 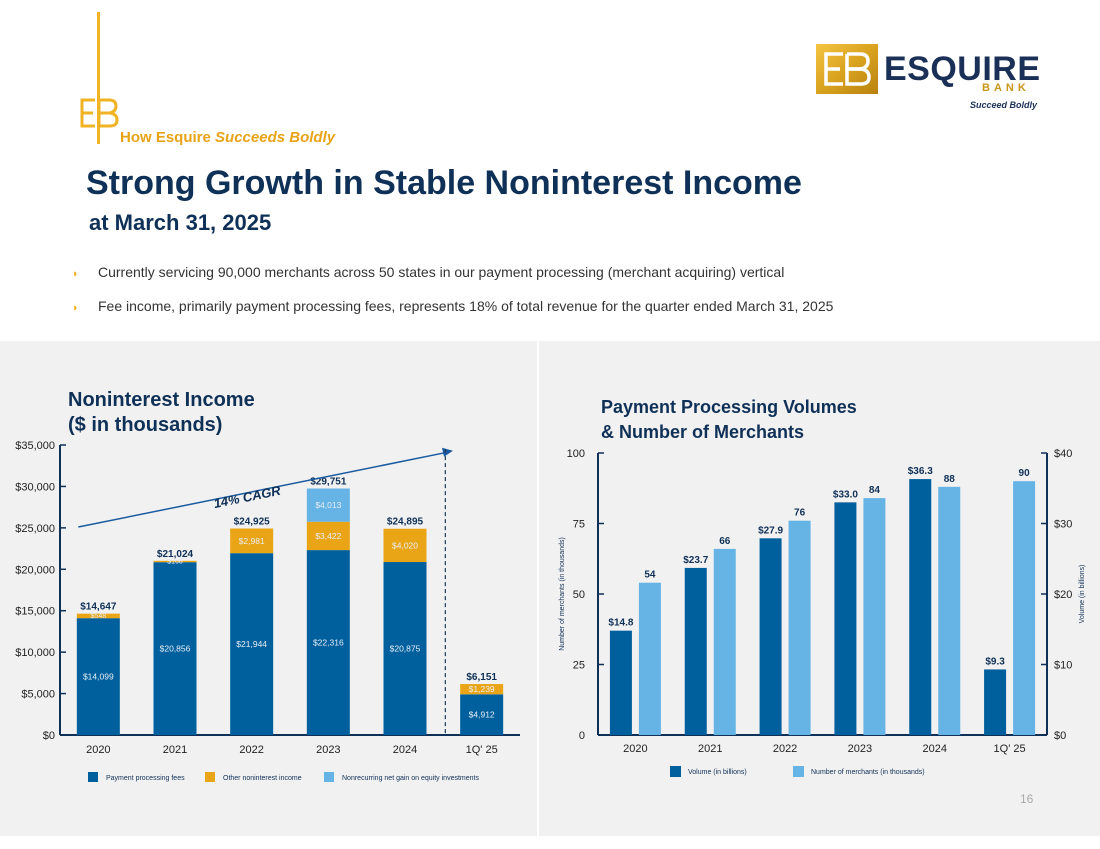 What do you see at coordinates (582, 736) in the screenshot?
I see `left-tick-label: 0` at bounding box center [582, 736].